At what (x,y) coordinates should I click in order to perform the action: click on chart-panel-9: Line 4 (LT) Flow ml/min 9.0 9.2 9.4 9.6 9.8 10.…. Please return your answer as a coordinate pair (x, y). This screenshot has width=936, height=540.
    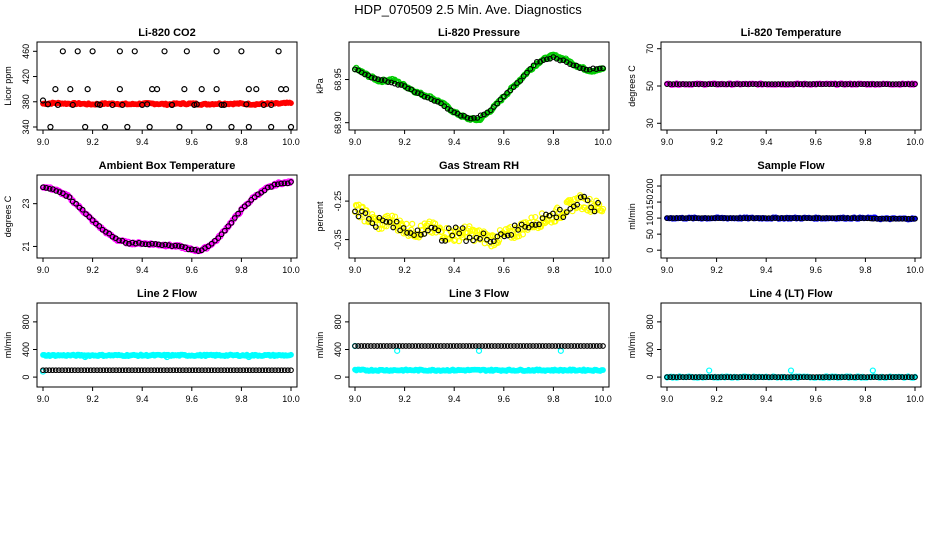
    Looking at the image, I should click on (775, 346).